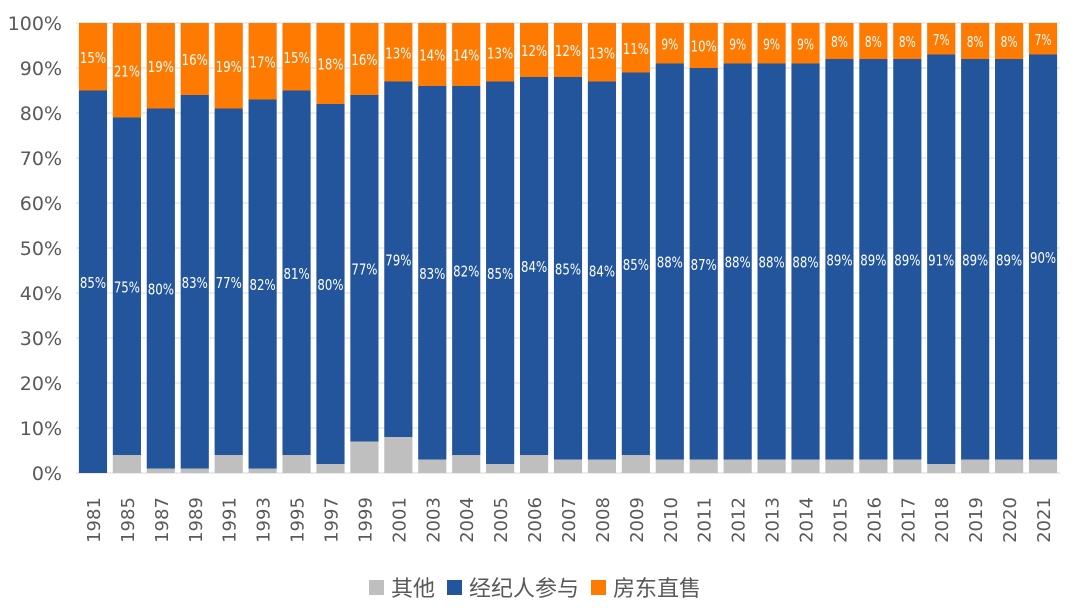  I want to click on x-tick-label: 2003, so click(433, 520).